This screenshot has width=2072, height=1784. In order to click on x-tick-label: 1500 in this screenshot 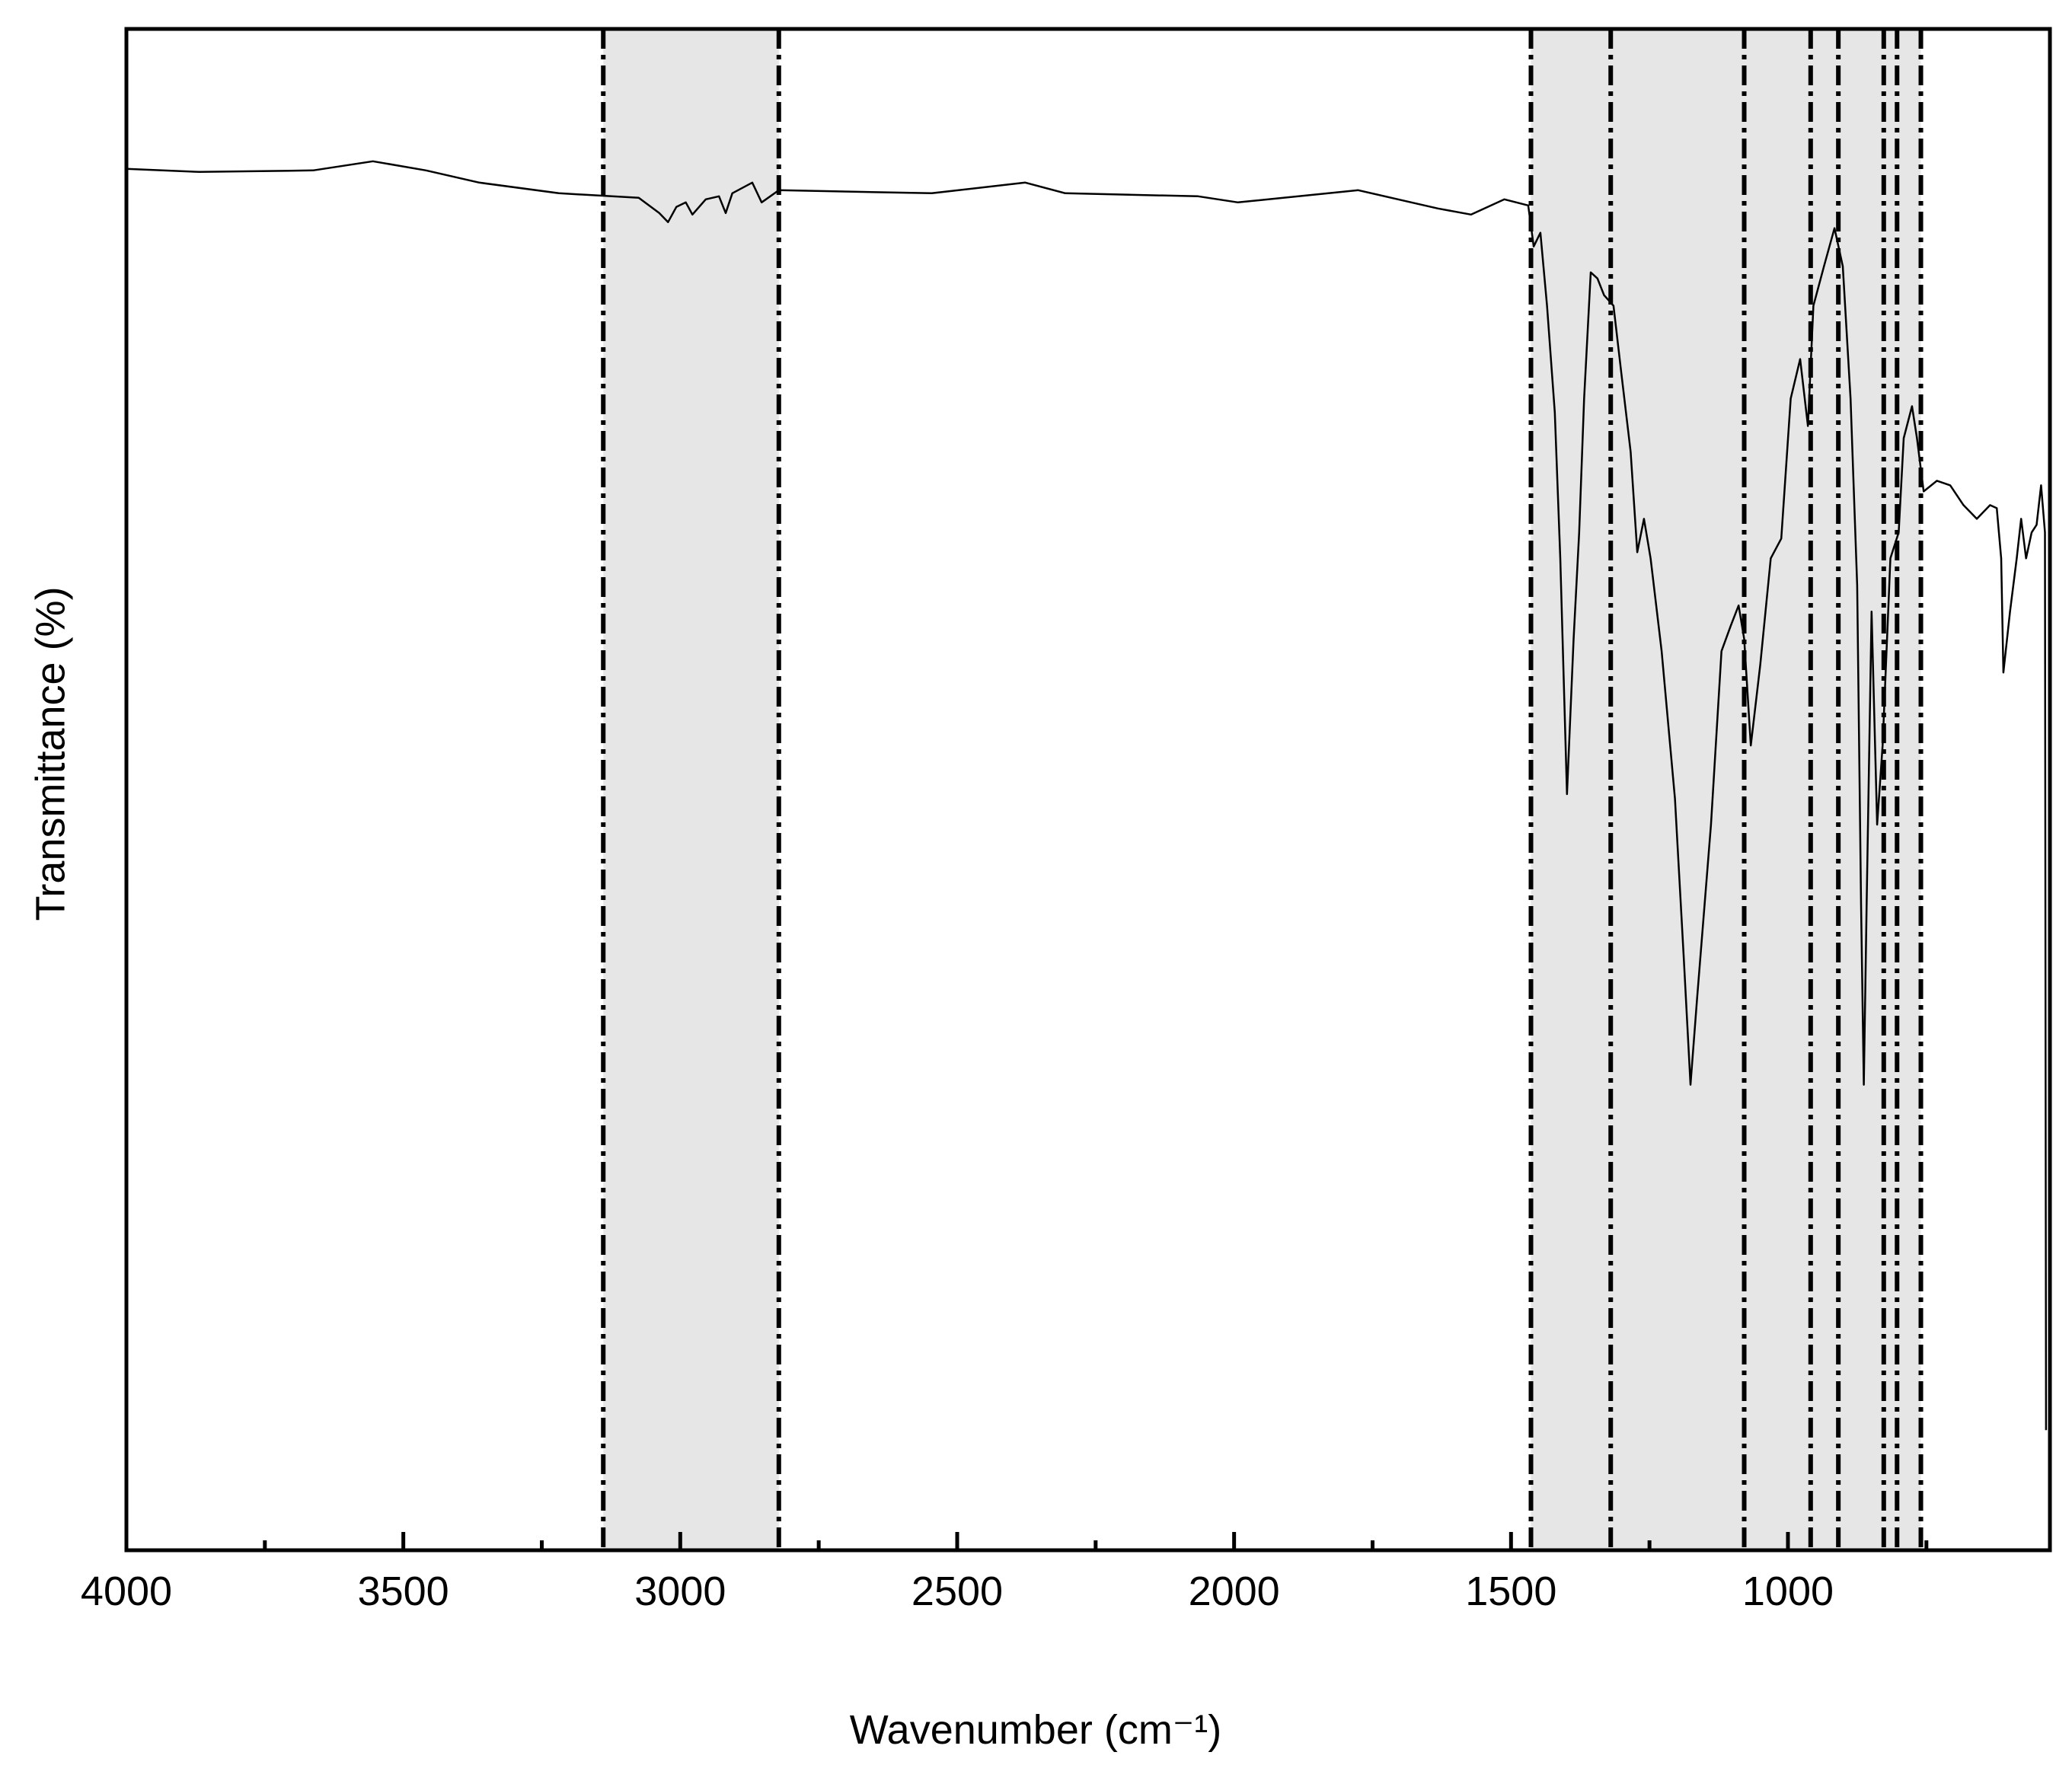, I will do `click(1510, 1591)`.